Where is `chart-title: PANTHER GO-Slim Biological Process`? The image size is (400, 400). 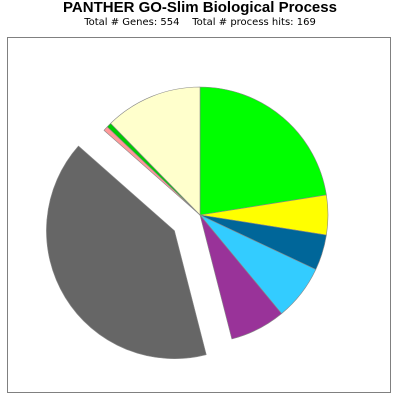
chart-title: PANTHER GO-Slim Biological Process is located at coordinates (200, 8).